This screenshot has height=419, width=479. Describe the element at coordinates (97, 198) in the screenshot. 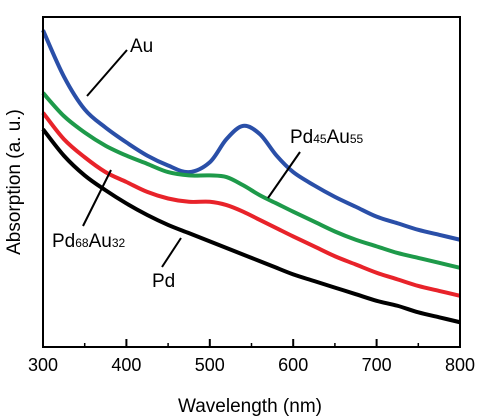

I see `leader-line-pd68au32` at that location.